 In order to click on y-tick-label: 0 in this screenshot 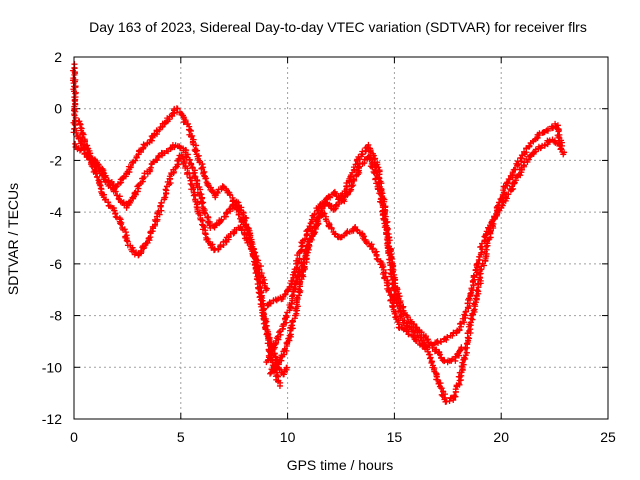, I will do `click(58, 109)`.